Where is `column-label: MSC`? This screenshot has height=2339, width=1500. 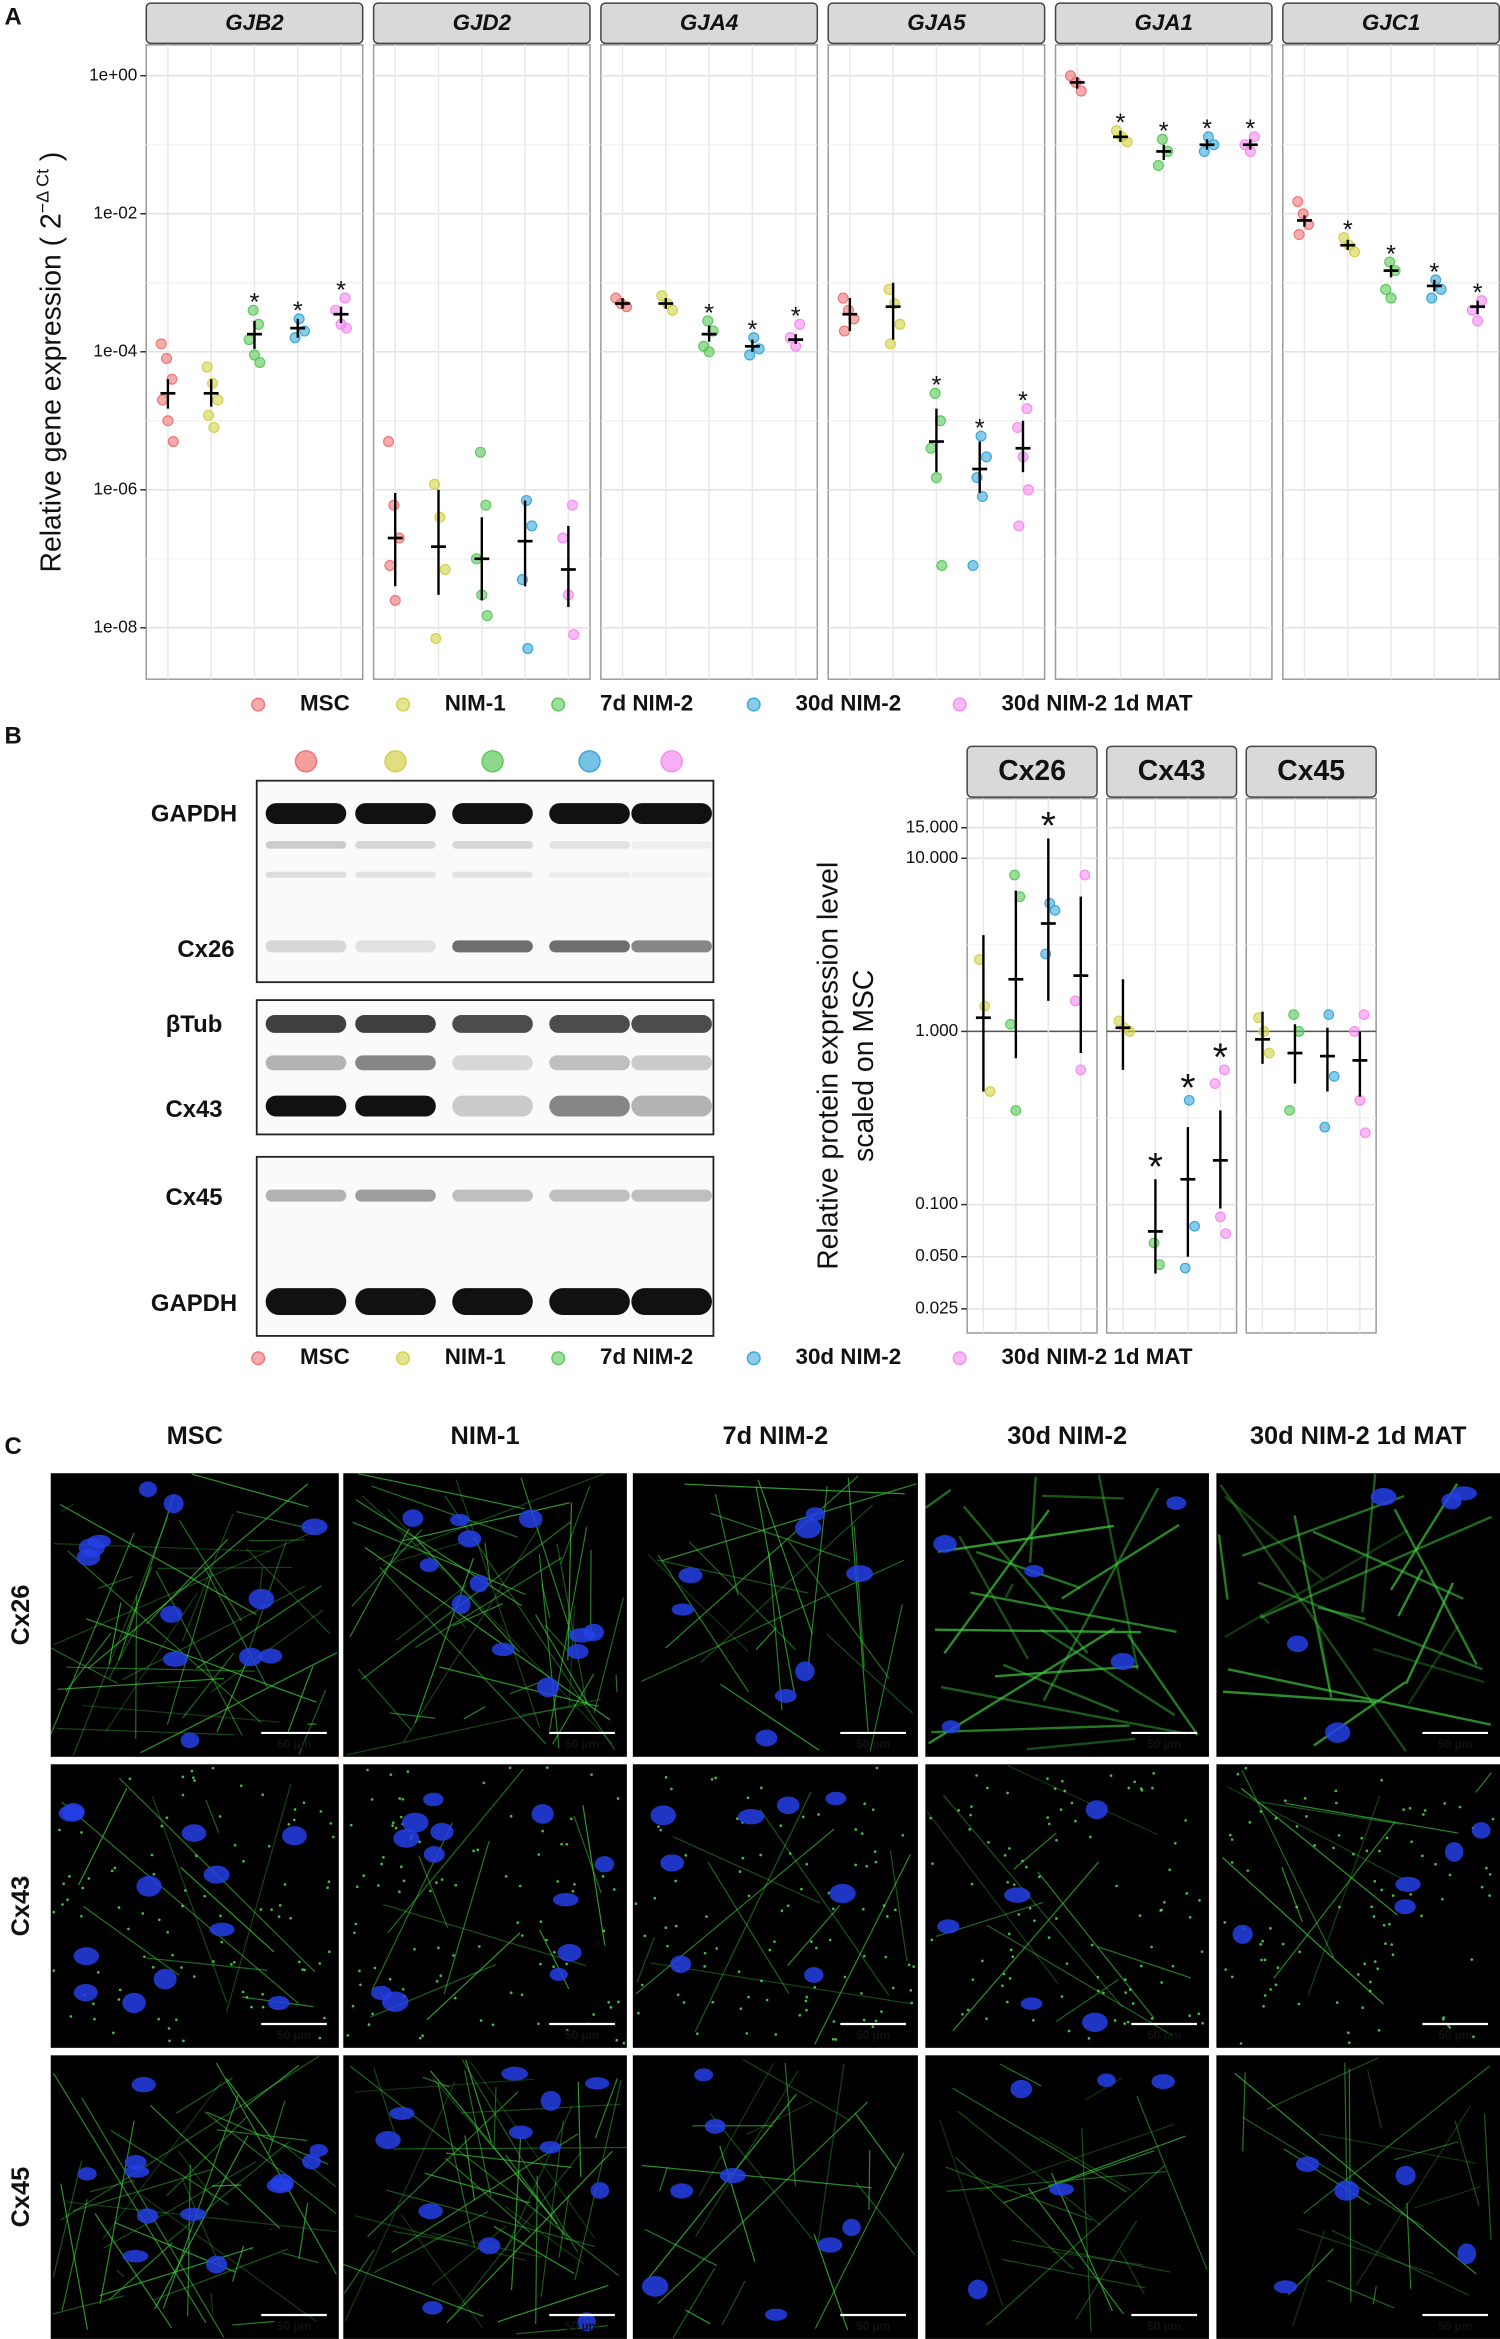
column-label: MSC is located at coordinates (195, 1436).